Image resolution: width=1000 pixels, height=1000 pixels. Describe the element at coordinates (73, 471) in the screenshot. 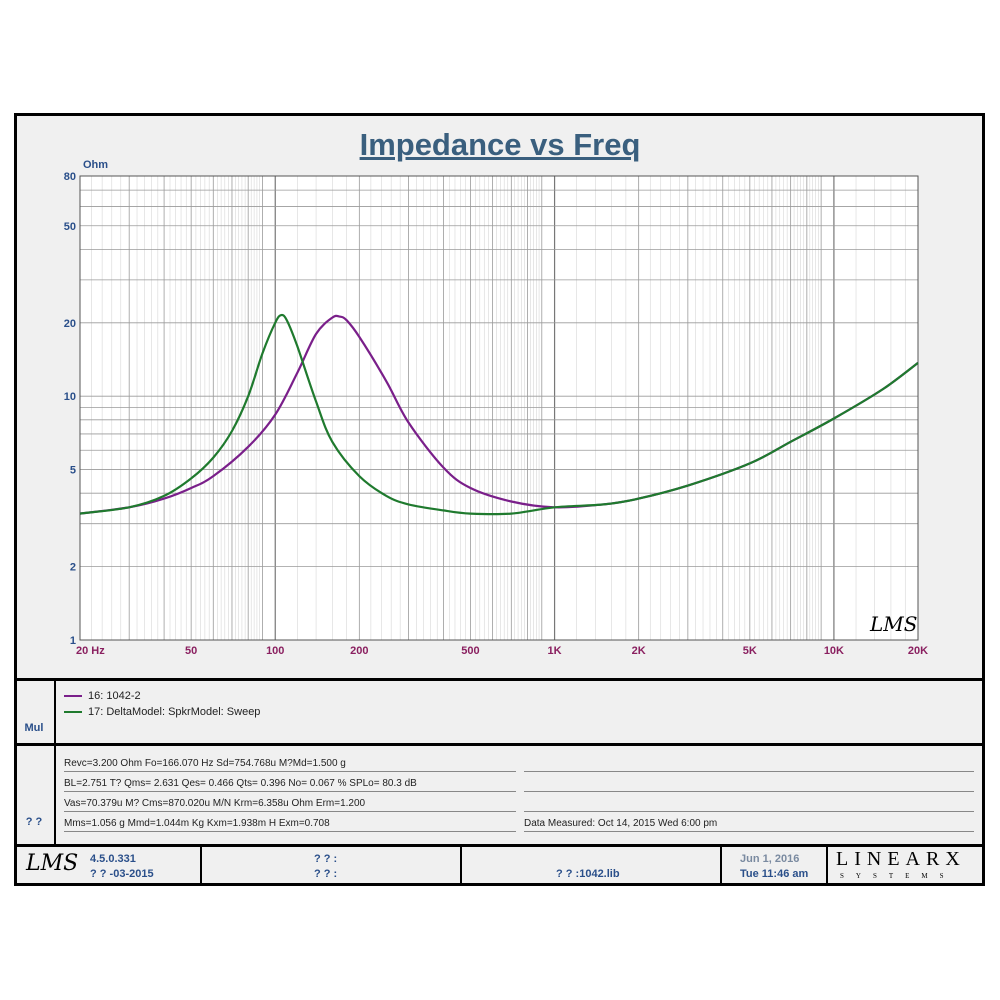

I see `y-tick-label: 5` at that location.